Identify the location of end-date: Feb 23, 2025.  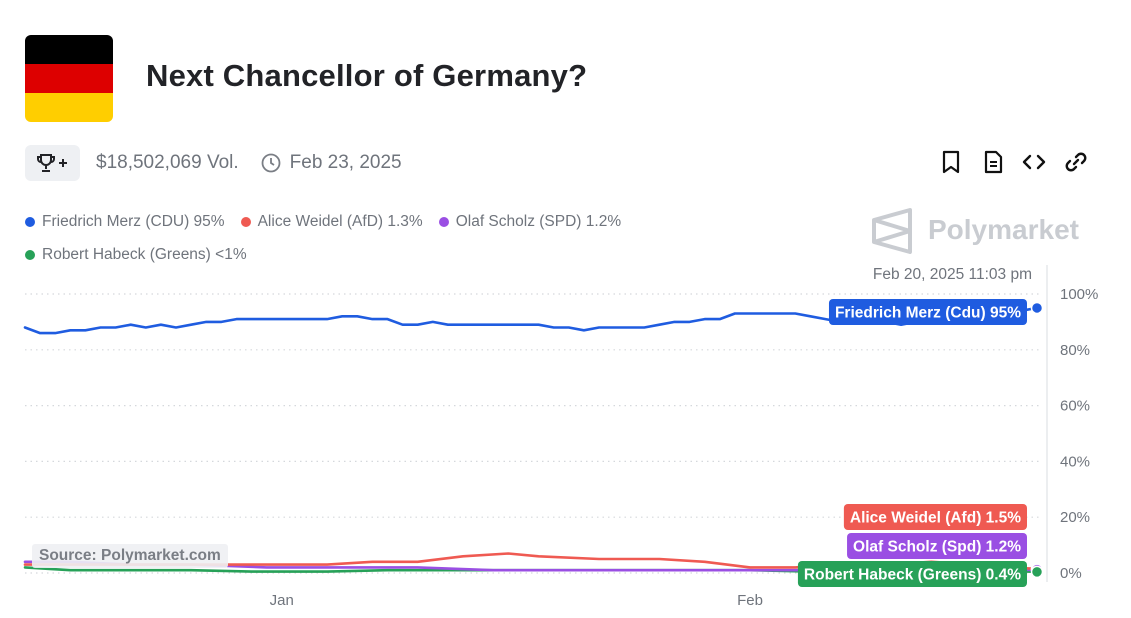
(331, 163).